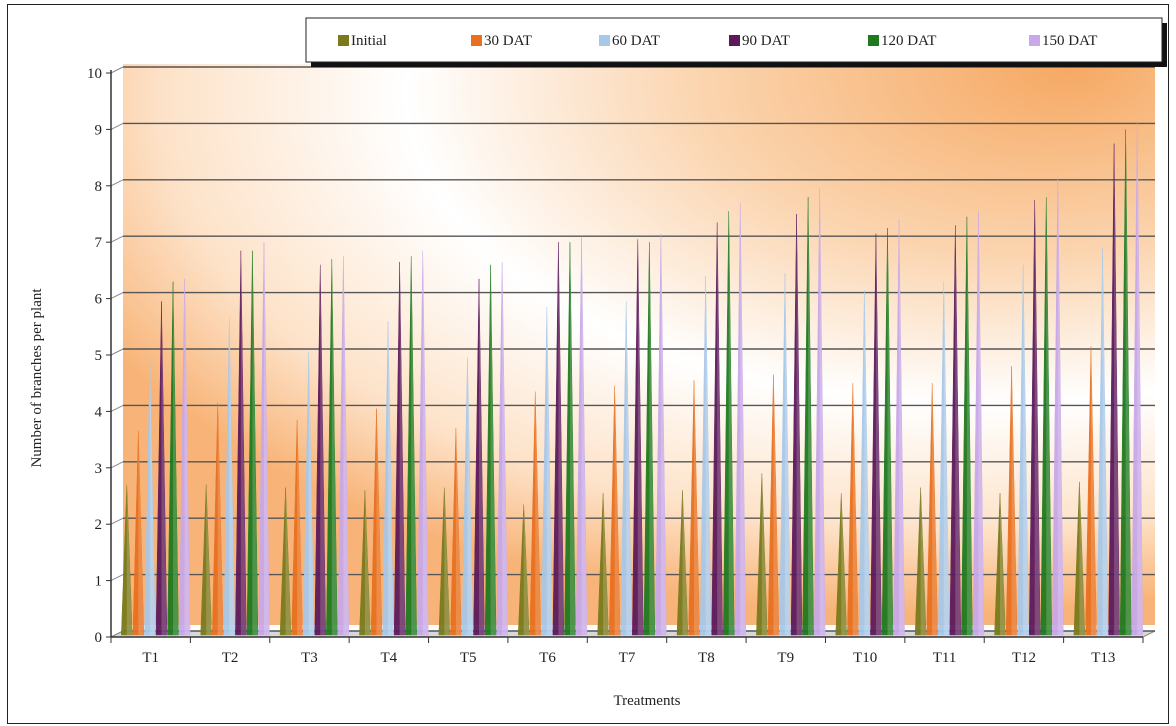  I want to click on bar-T7-30-dat, so click(614, 511).